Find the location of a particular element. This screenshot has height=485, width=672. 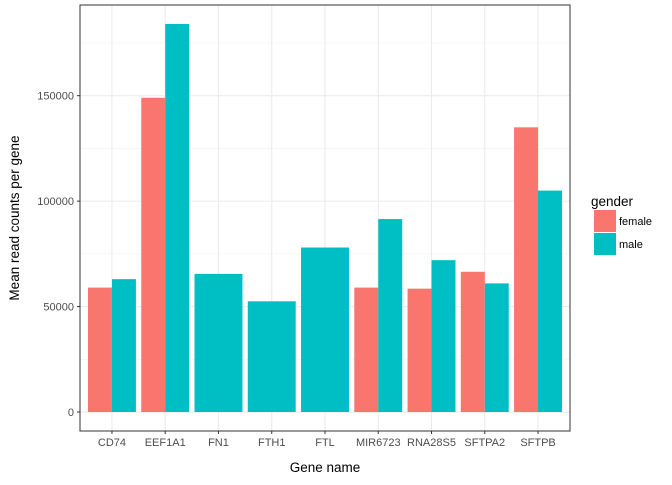

bar-fth1-male is located at coordinates (271, 357).